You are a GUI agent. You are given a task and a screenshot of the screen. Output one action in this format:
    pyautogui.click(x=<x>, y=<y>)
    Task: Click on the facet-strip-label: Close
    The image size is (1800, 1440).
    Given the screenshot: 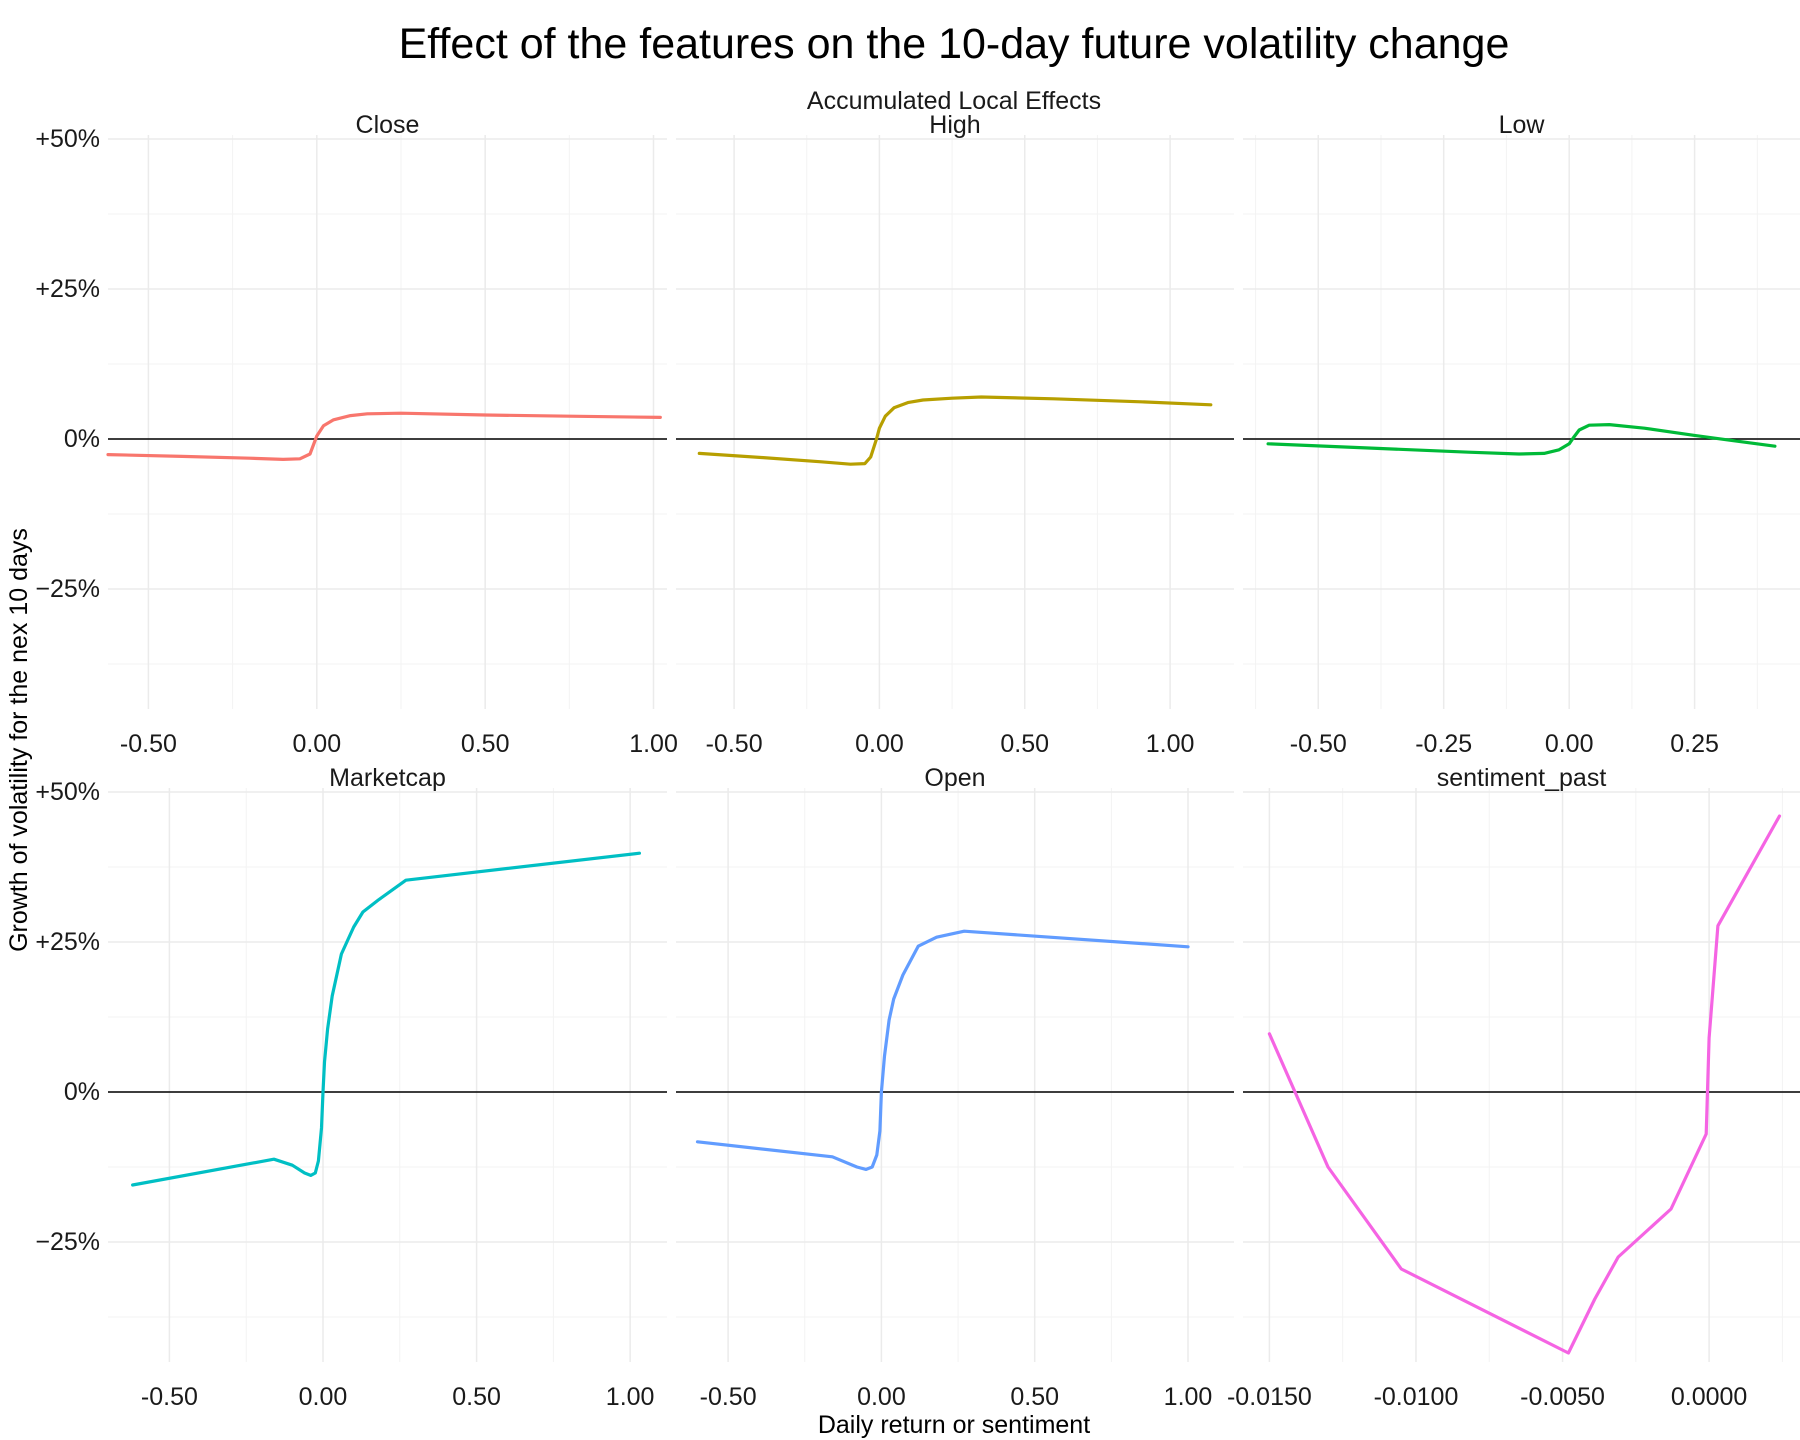 What is the action you would take?
    pyautogui.click(x=388, y=125)
    